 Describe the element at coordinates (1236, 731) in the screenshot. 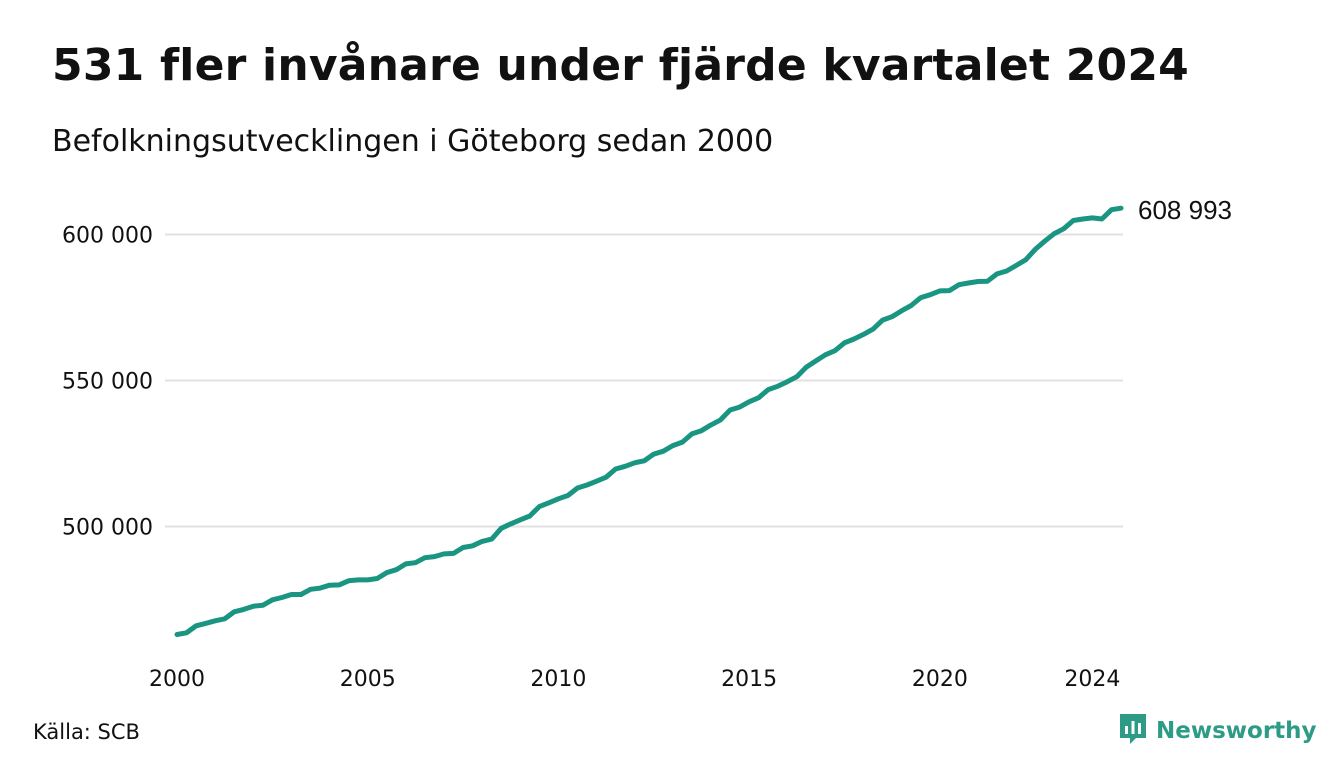

I see `brand-name: Newsworthy` at that location.